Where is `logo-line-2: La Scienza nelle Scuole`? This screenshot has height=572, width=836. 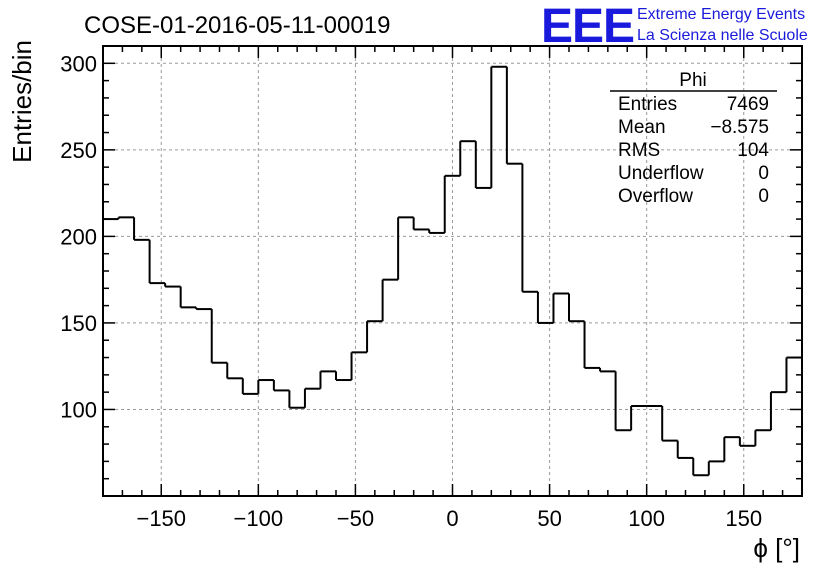
logo-line-2: La Scienza nelle Scuole is located at coordinates (722, 35).